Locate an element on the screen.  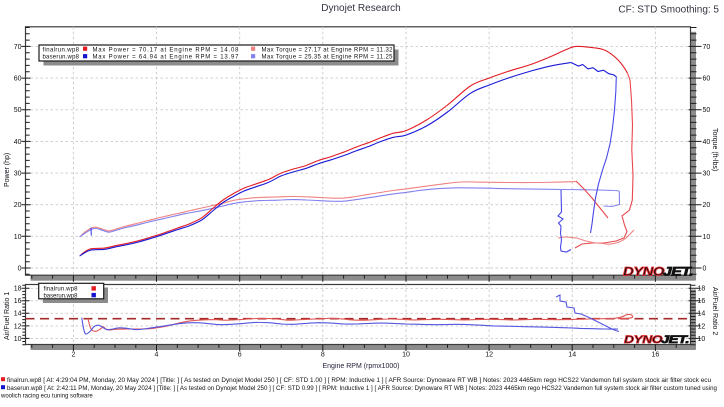
svg-text:woolich racing ecu tuning soft: woolich racing ecu tuning software is located at coordinates (46, 397).